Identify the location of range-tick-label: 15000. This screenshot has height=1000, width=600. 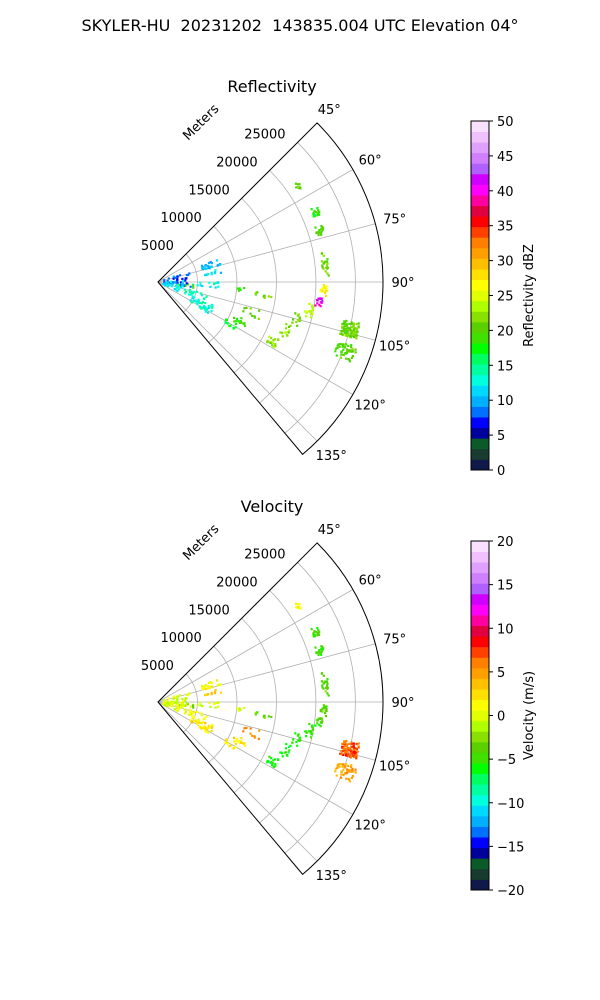
(208, 610).